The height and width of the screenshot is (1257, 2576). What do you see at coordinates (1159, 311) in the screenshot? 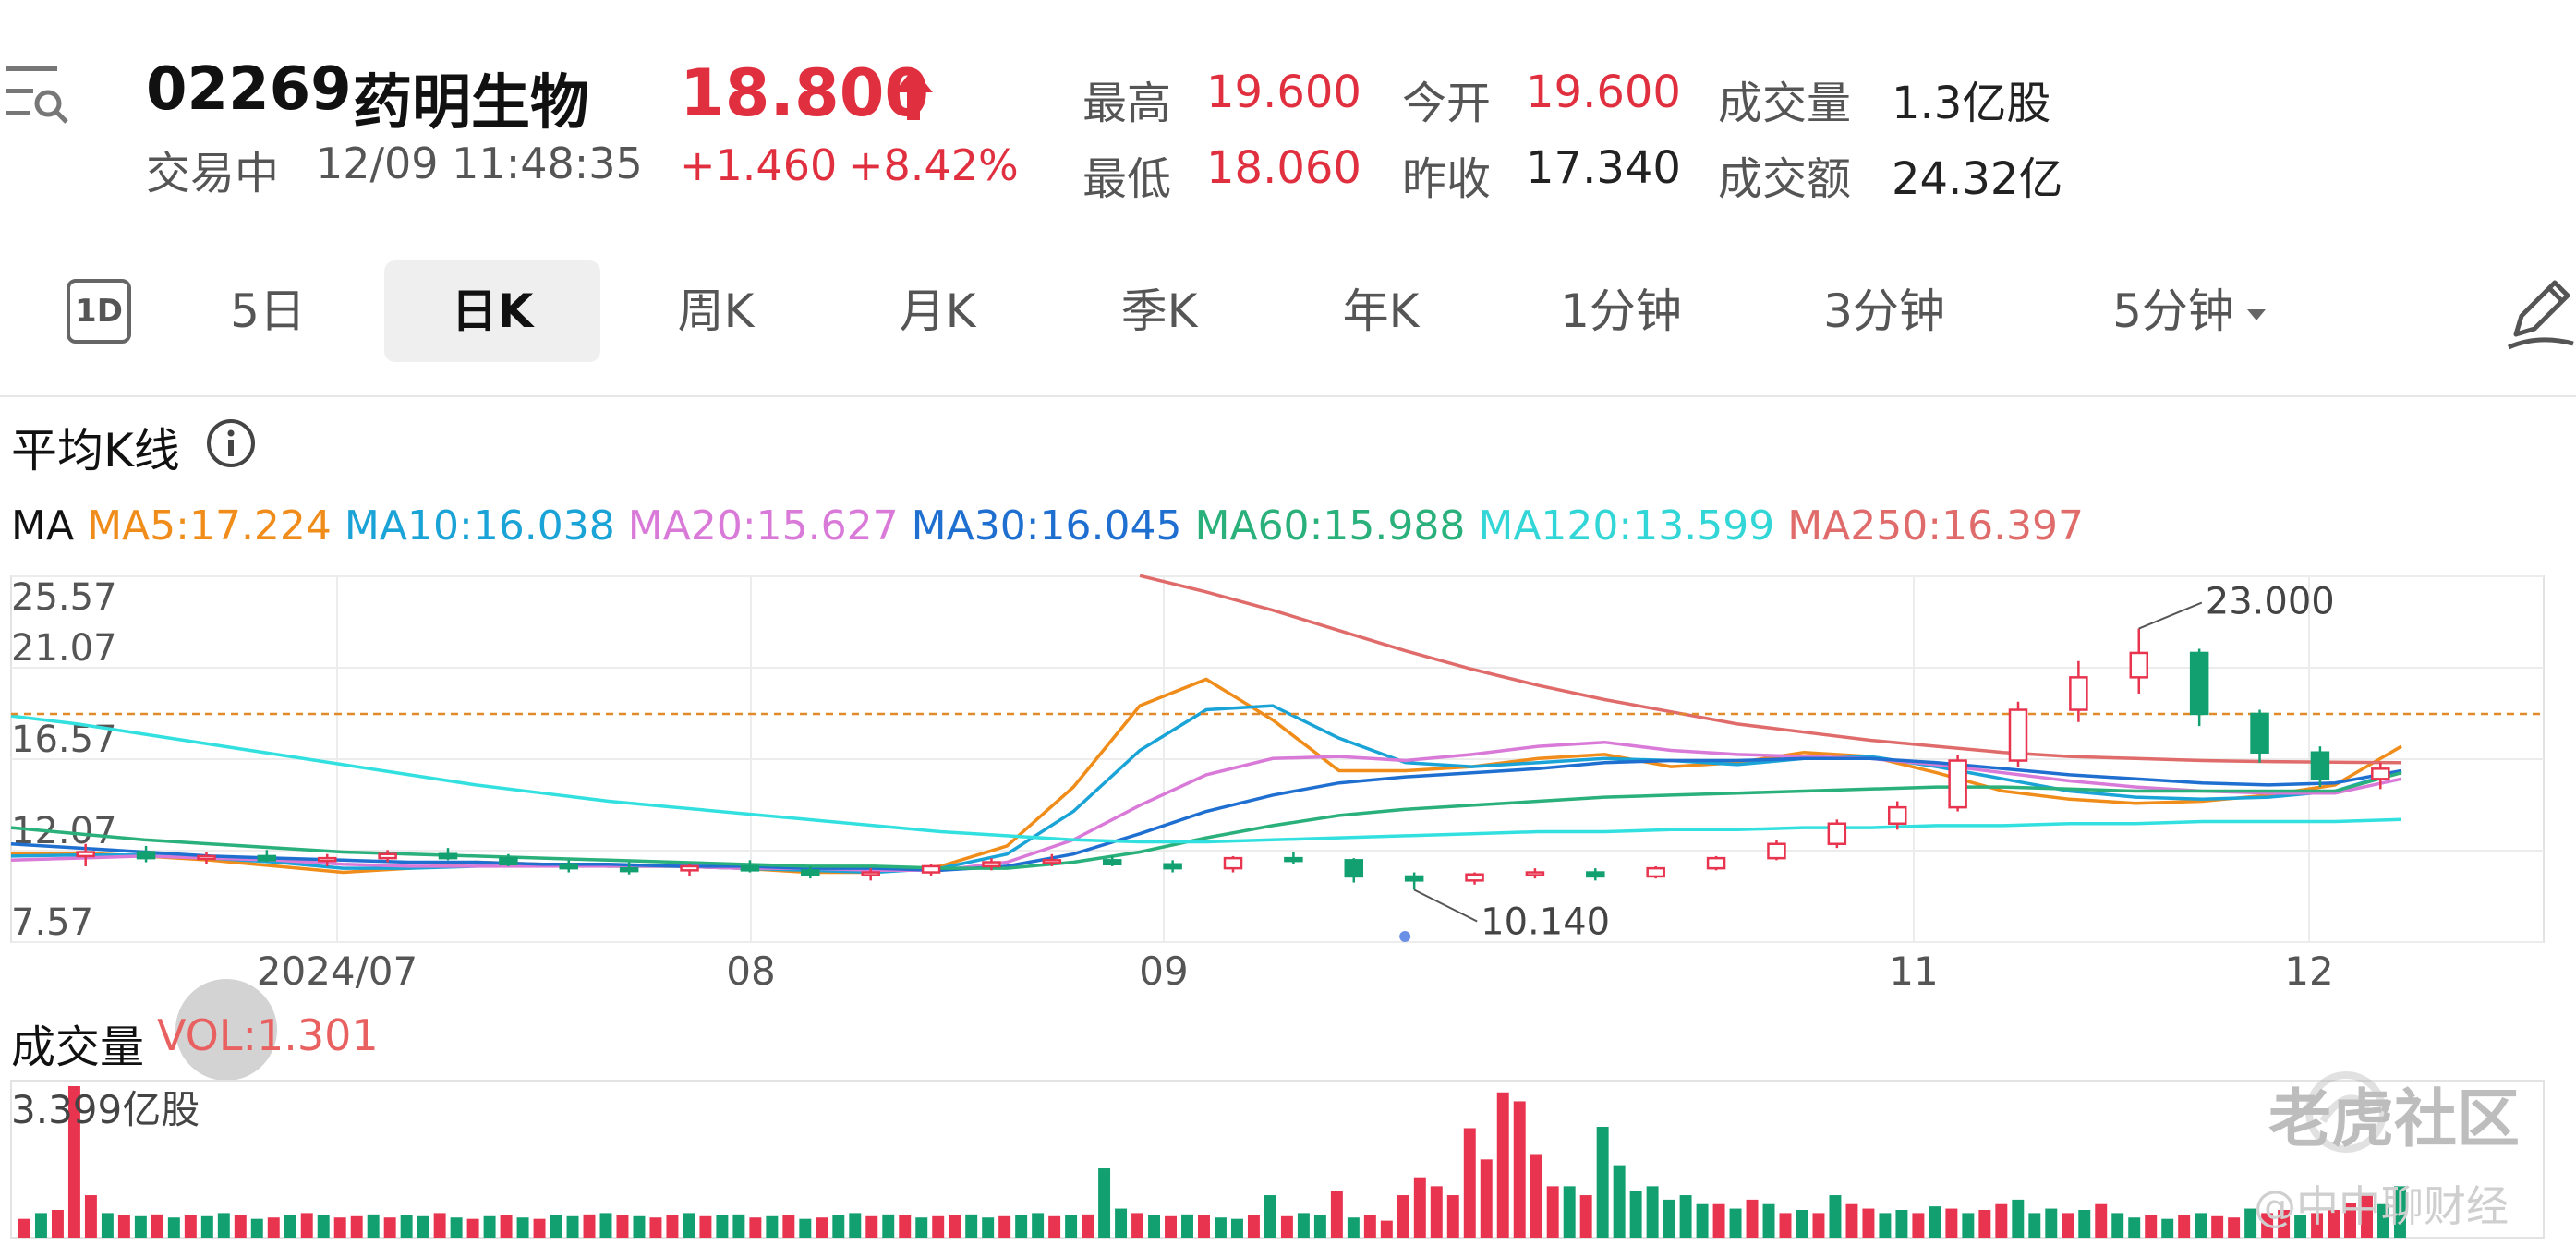
I see `tab-quarterly-k: 季K` at bounding box center [1159, 311].